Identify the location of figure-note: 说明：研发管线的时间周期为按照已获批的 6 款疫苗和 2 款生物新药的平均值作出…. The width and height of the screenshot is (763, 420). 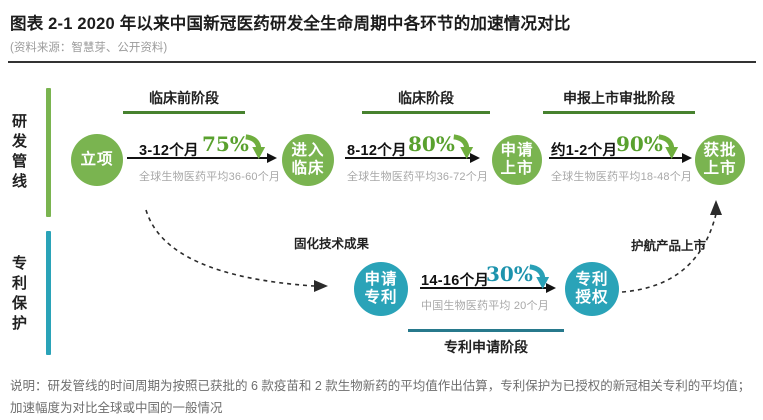
(380, 397).